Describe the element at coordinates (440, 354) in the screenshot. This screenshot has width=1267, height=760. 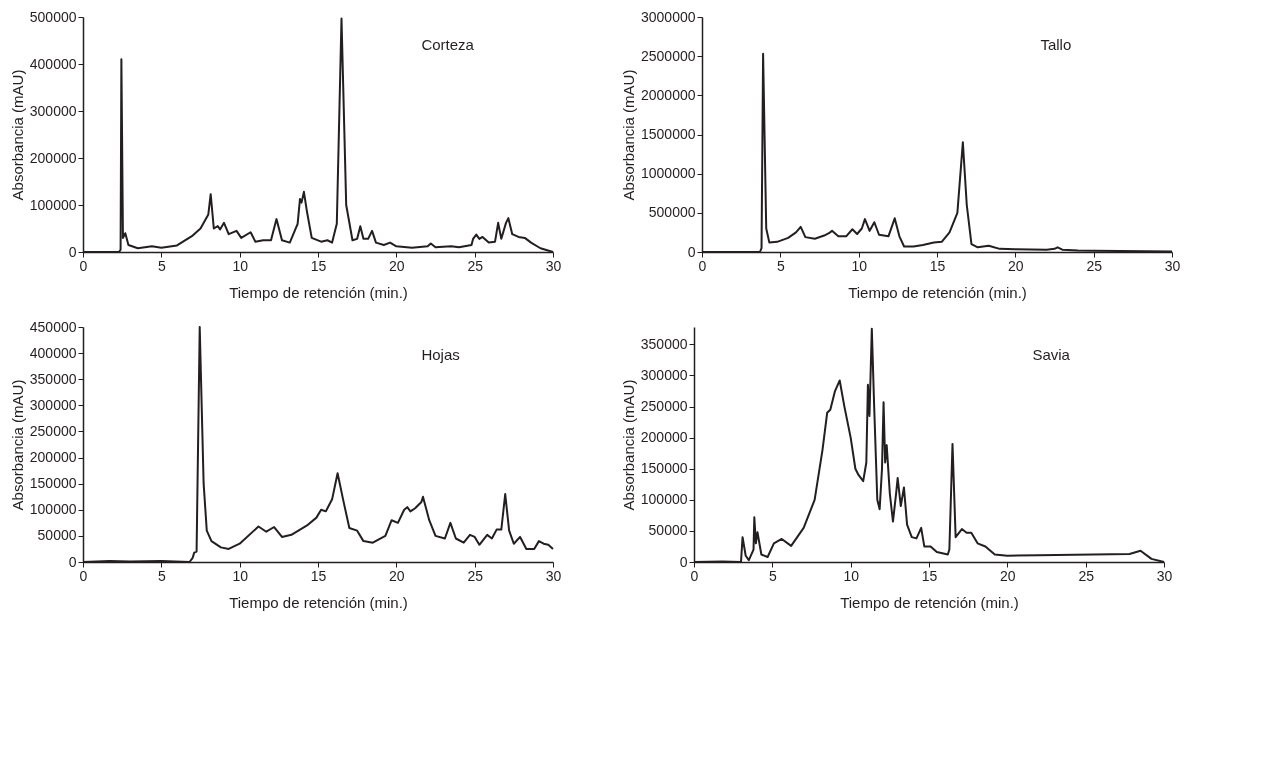
I see `annotation: Hojas` at that location.